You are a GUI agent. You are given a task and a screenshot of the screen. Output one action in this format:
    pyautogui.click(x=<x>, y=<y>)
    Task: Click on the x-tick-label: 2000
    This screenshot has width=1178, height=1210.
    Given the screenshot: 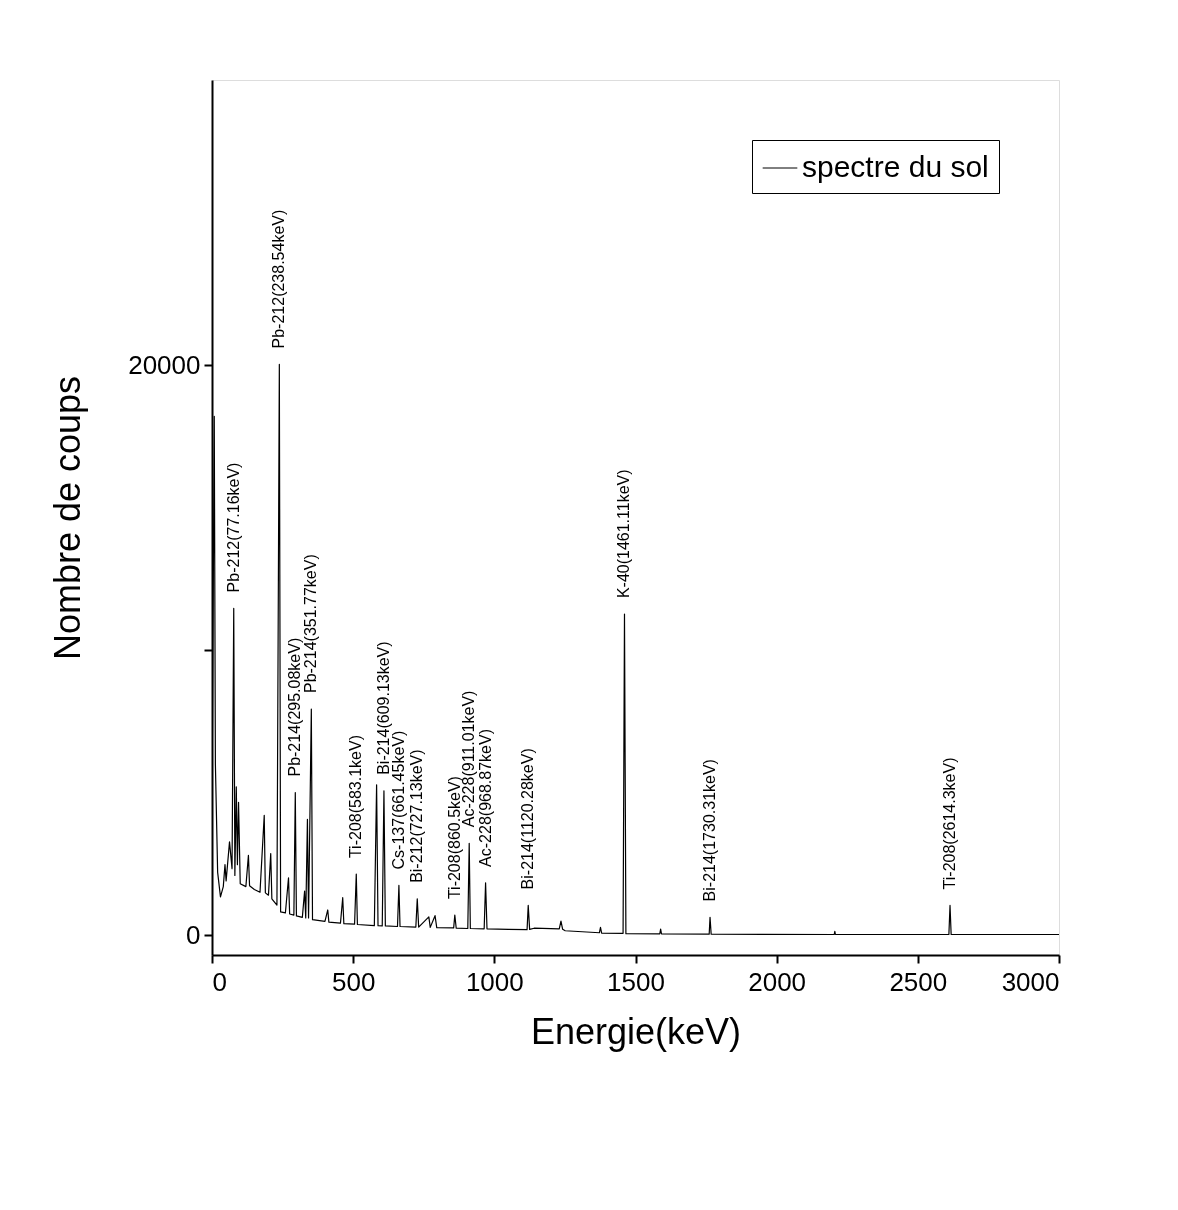 What is the action you would take?
    pyautogui.click(x=777, y=981)
    